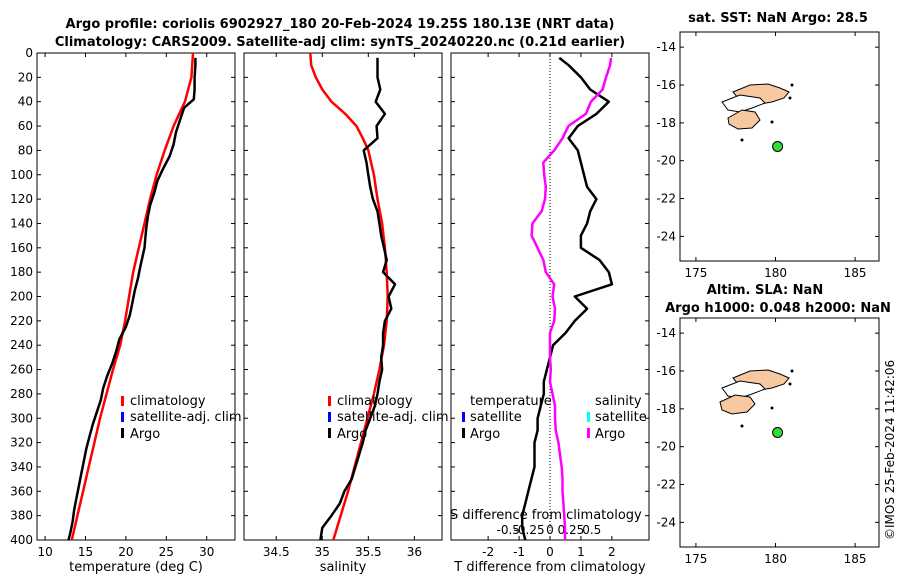  Describe the element at coordinates (21, 443) in the screenshot. I see `y-tick-label: 320` at that location.